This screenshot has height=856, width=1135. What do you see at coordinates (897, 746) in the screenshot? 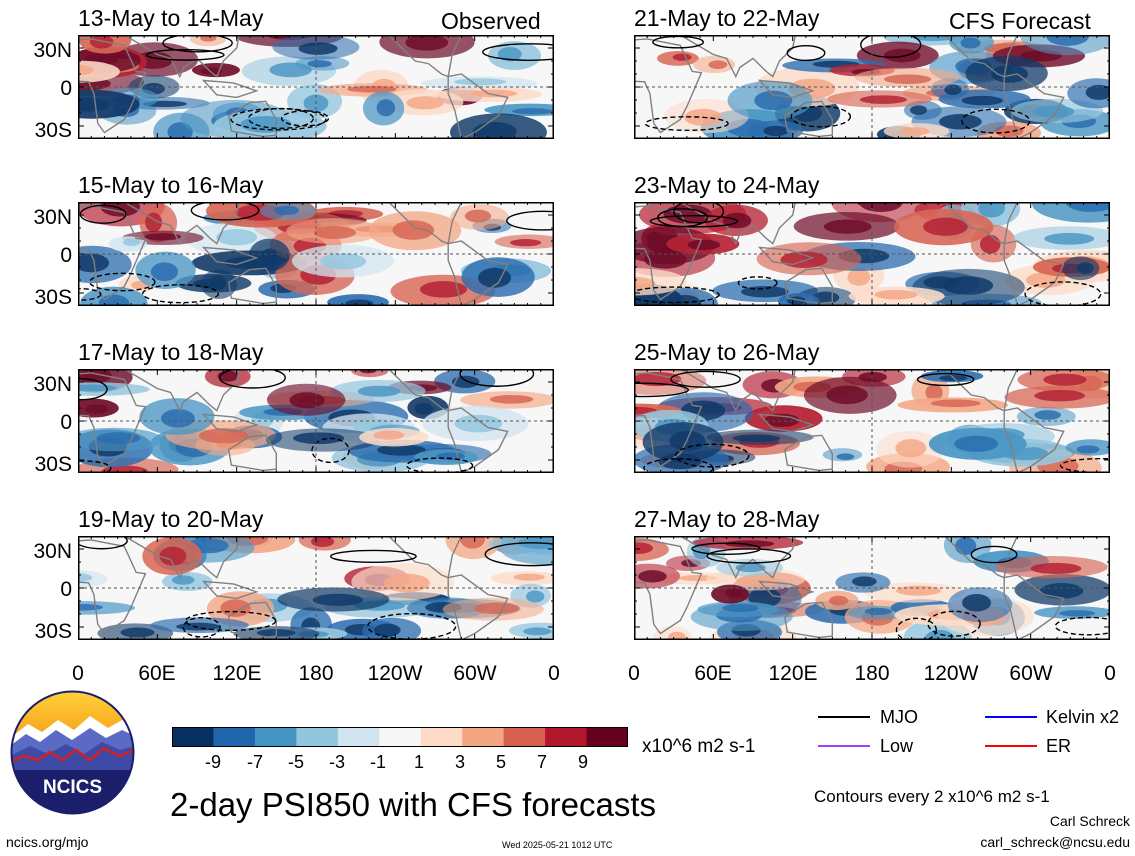
I see `legend-label-low: Low` at bounding box center [897, 746].